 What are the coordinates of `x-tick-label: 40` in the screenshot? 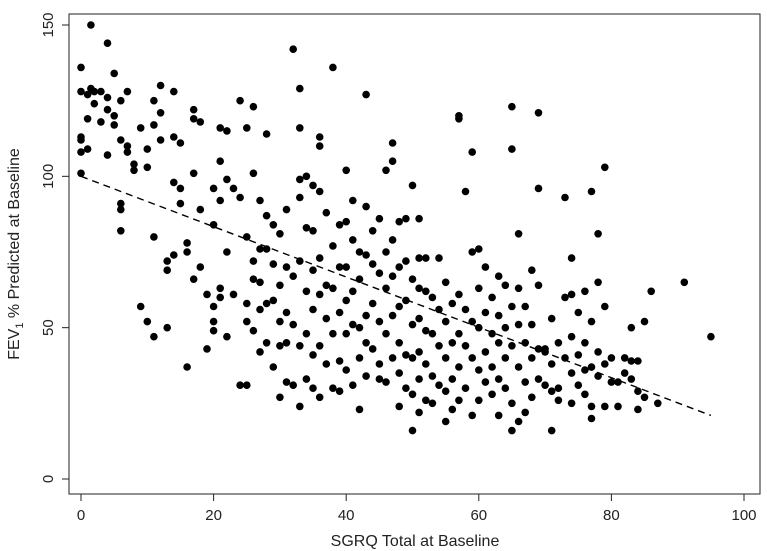 It's located at (346, 515).